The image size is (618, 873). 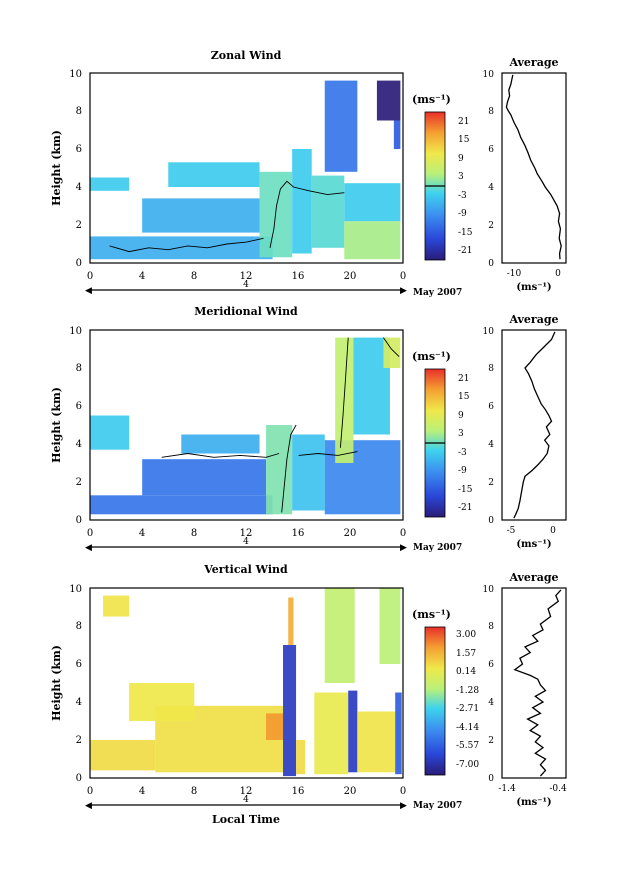 I want to click on profile-x-tick-label: -0.4, so click(x=558, y=789).